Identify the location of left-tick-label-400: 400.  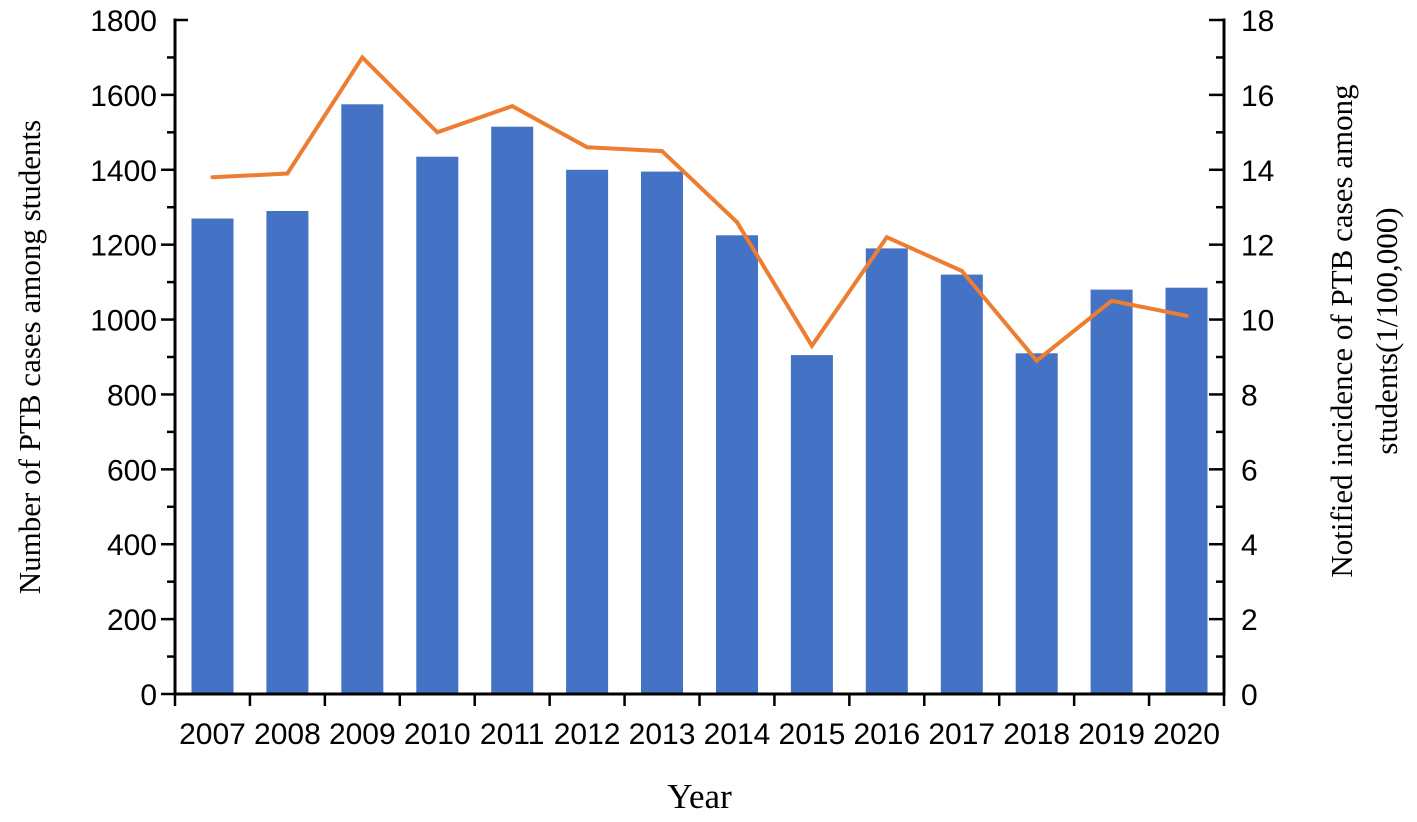
(132, 545).